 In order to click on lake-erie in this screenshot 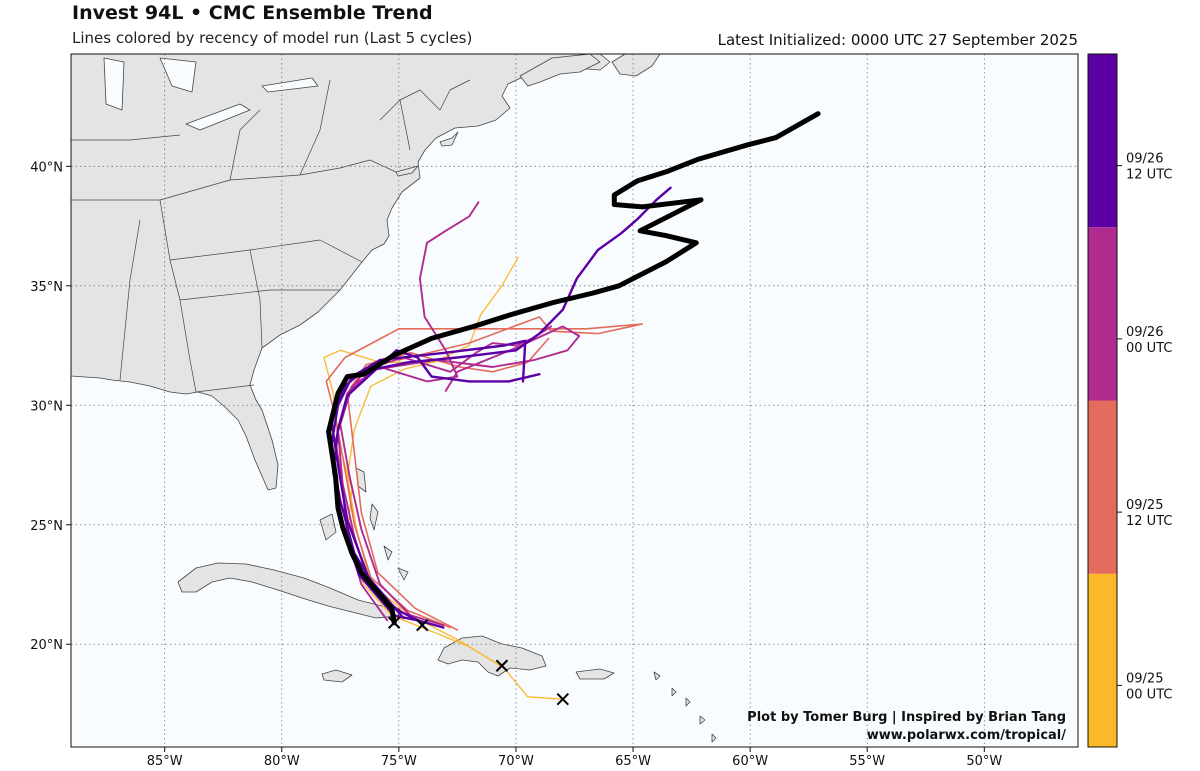, I will do `click(218, 117)`.